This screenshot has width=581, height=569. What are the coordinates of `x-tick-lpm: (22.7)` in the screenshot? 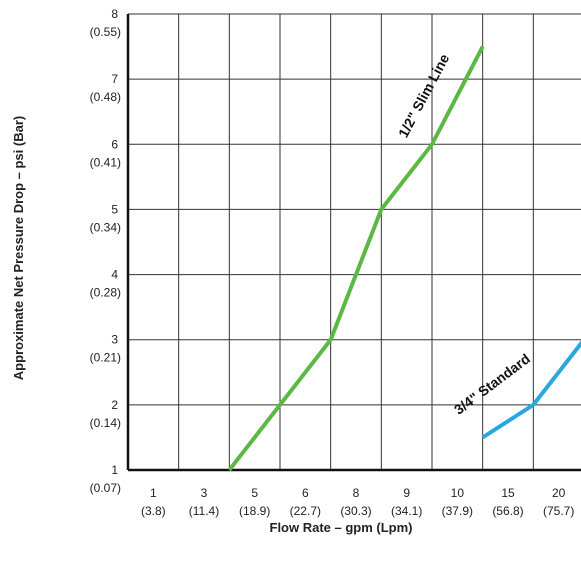 It's located at (305, 511).